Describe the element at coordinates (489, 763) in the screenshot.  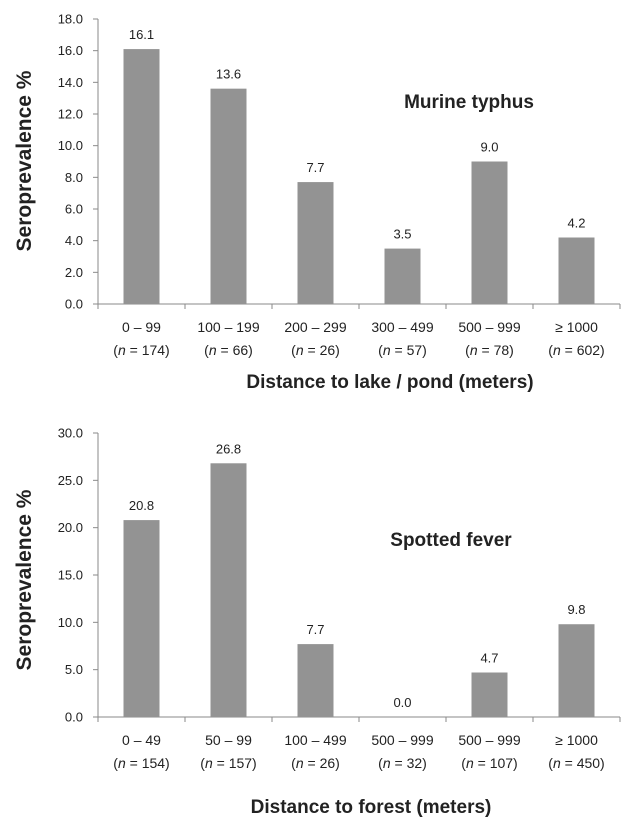
I see `x-tick-sample-size: (n = 107)` at that location.